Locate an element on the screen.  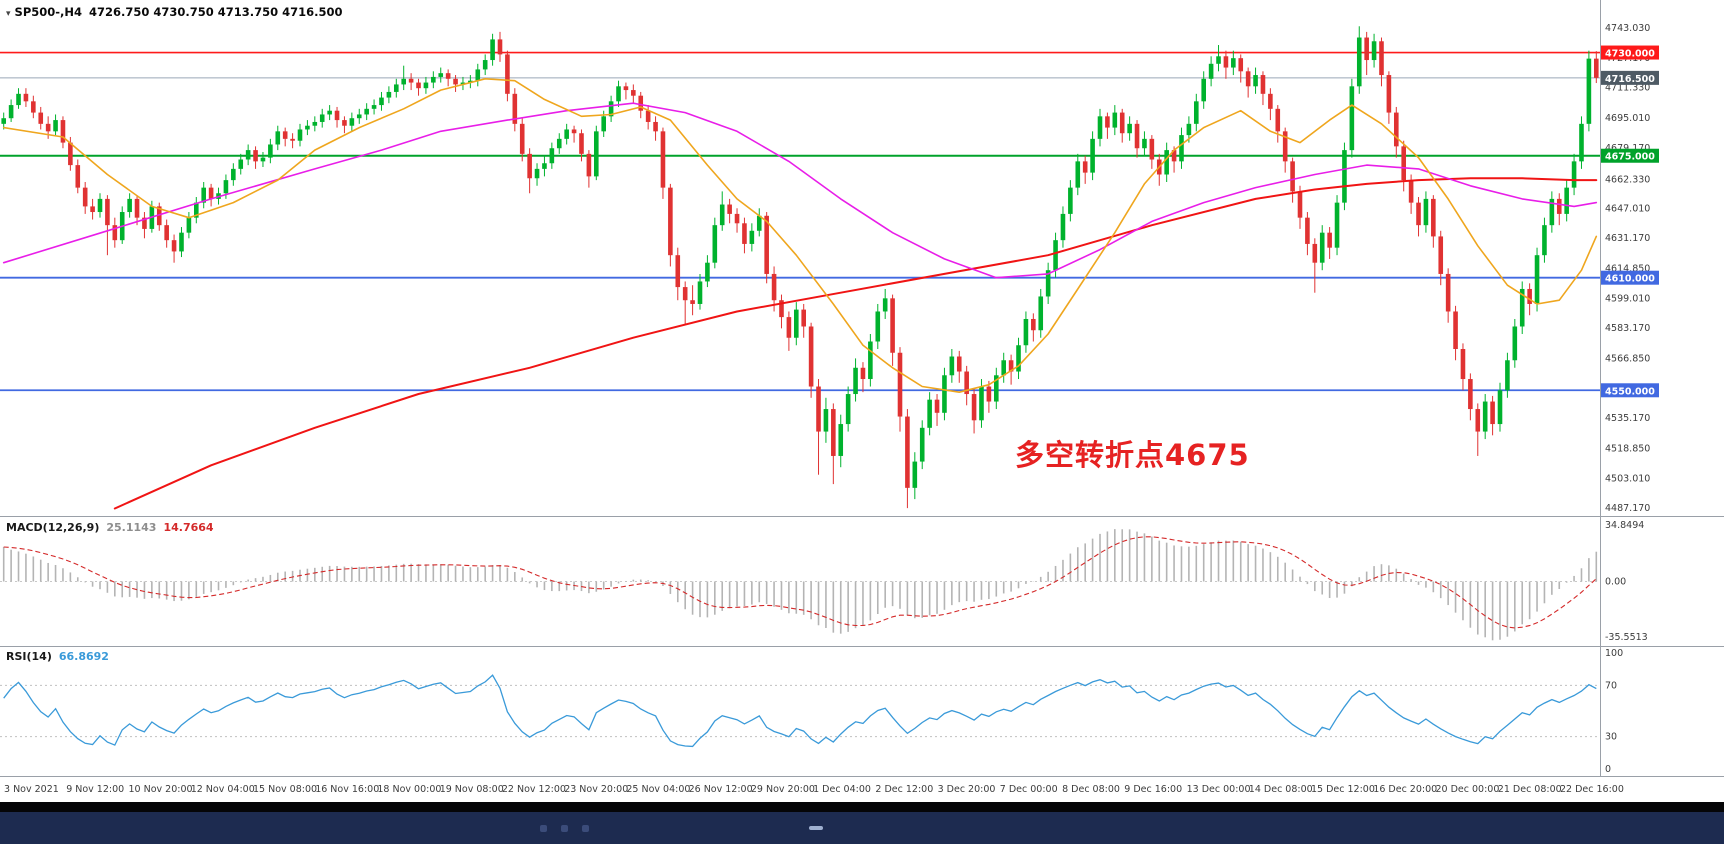
date-axis-label: 3 Dec 20:00 is located at coordinates (967, 789).